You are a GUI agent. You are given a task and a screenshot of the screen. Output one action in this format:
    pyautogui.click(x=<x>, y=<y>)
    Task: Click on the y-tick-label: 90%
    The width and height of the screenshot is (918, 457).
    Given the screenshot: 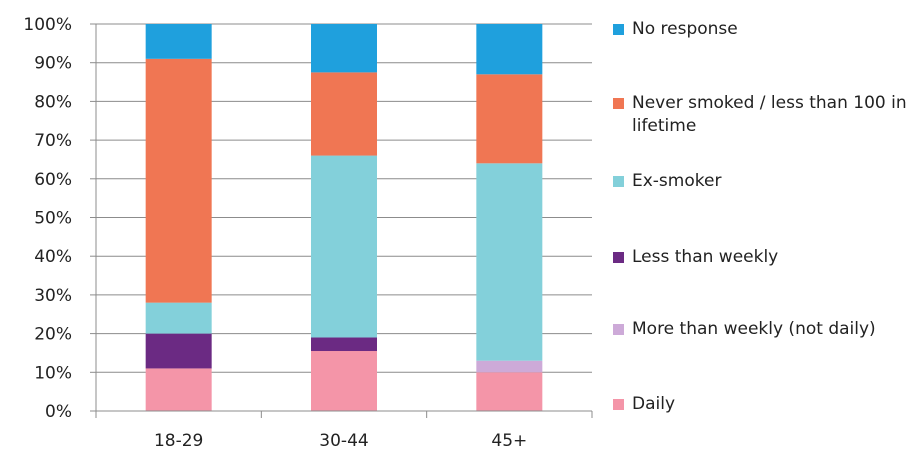 What is the action you would take?
    pyautogui.click(x=53, y=64)
    